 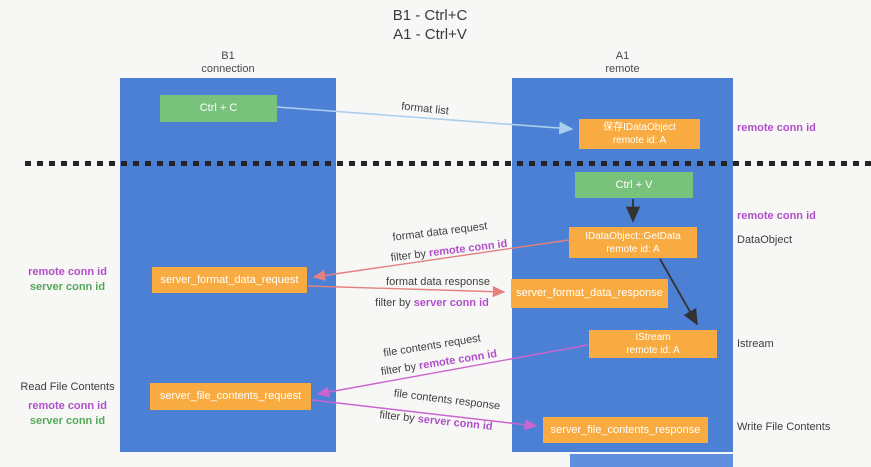 I want to click on server-format-data-request-box: server_format_data_request, so click(x=229, y=280).